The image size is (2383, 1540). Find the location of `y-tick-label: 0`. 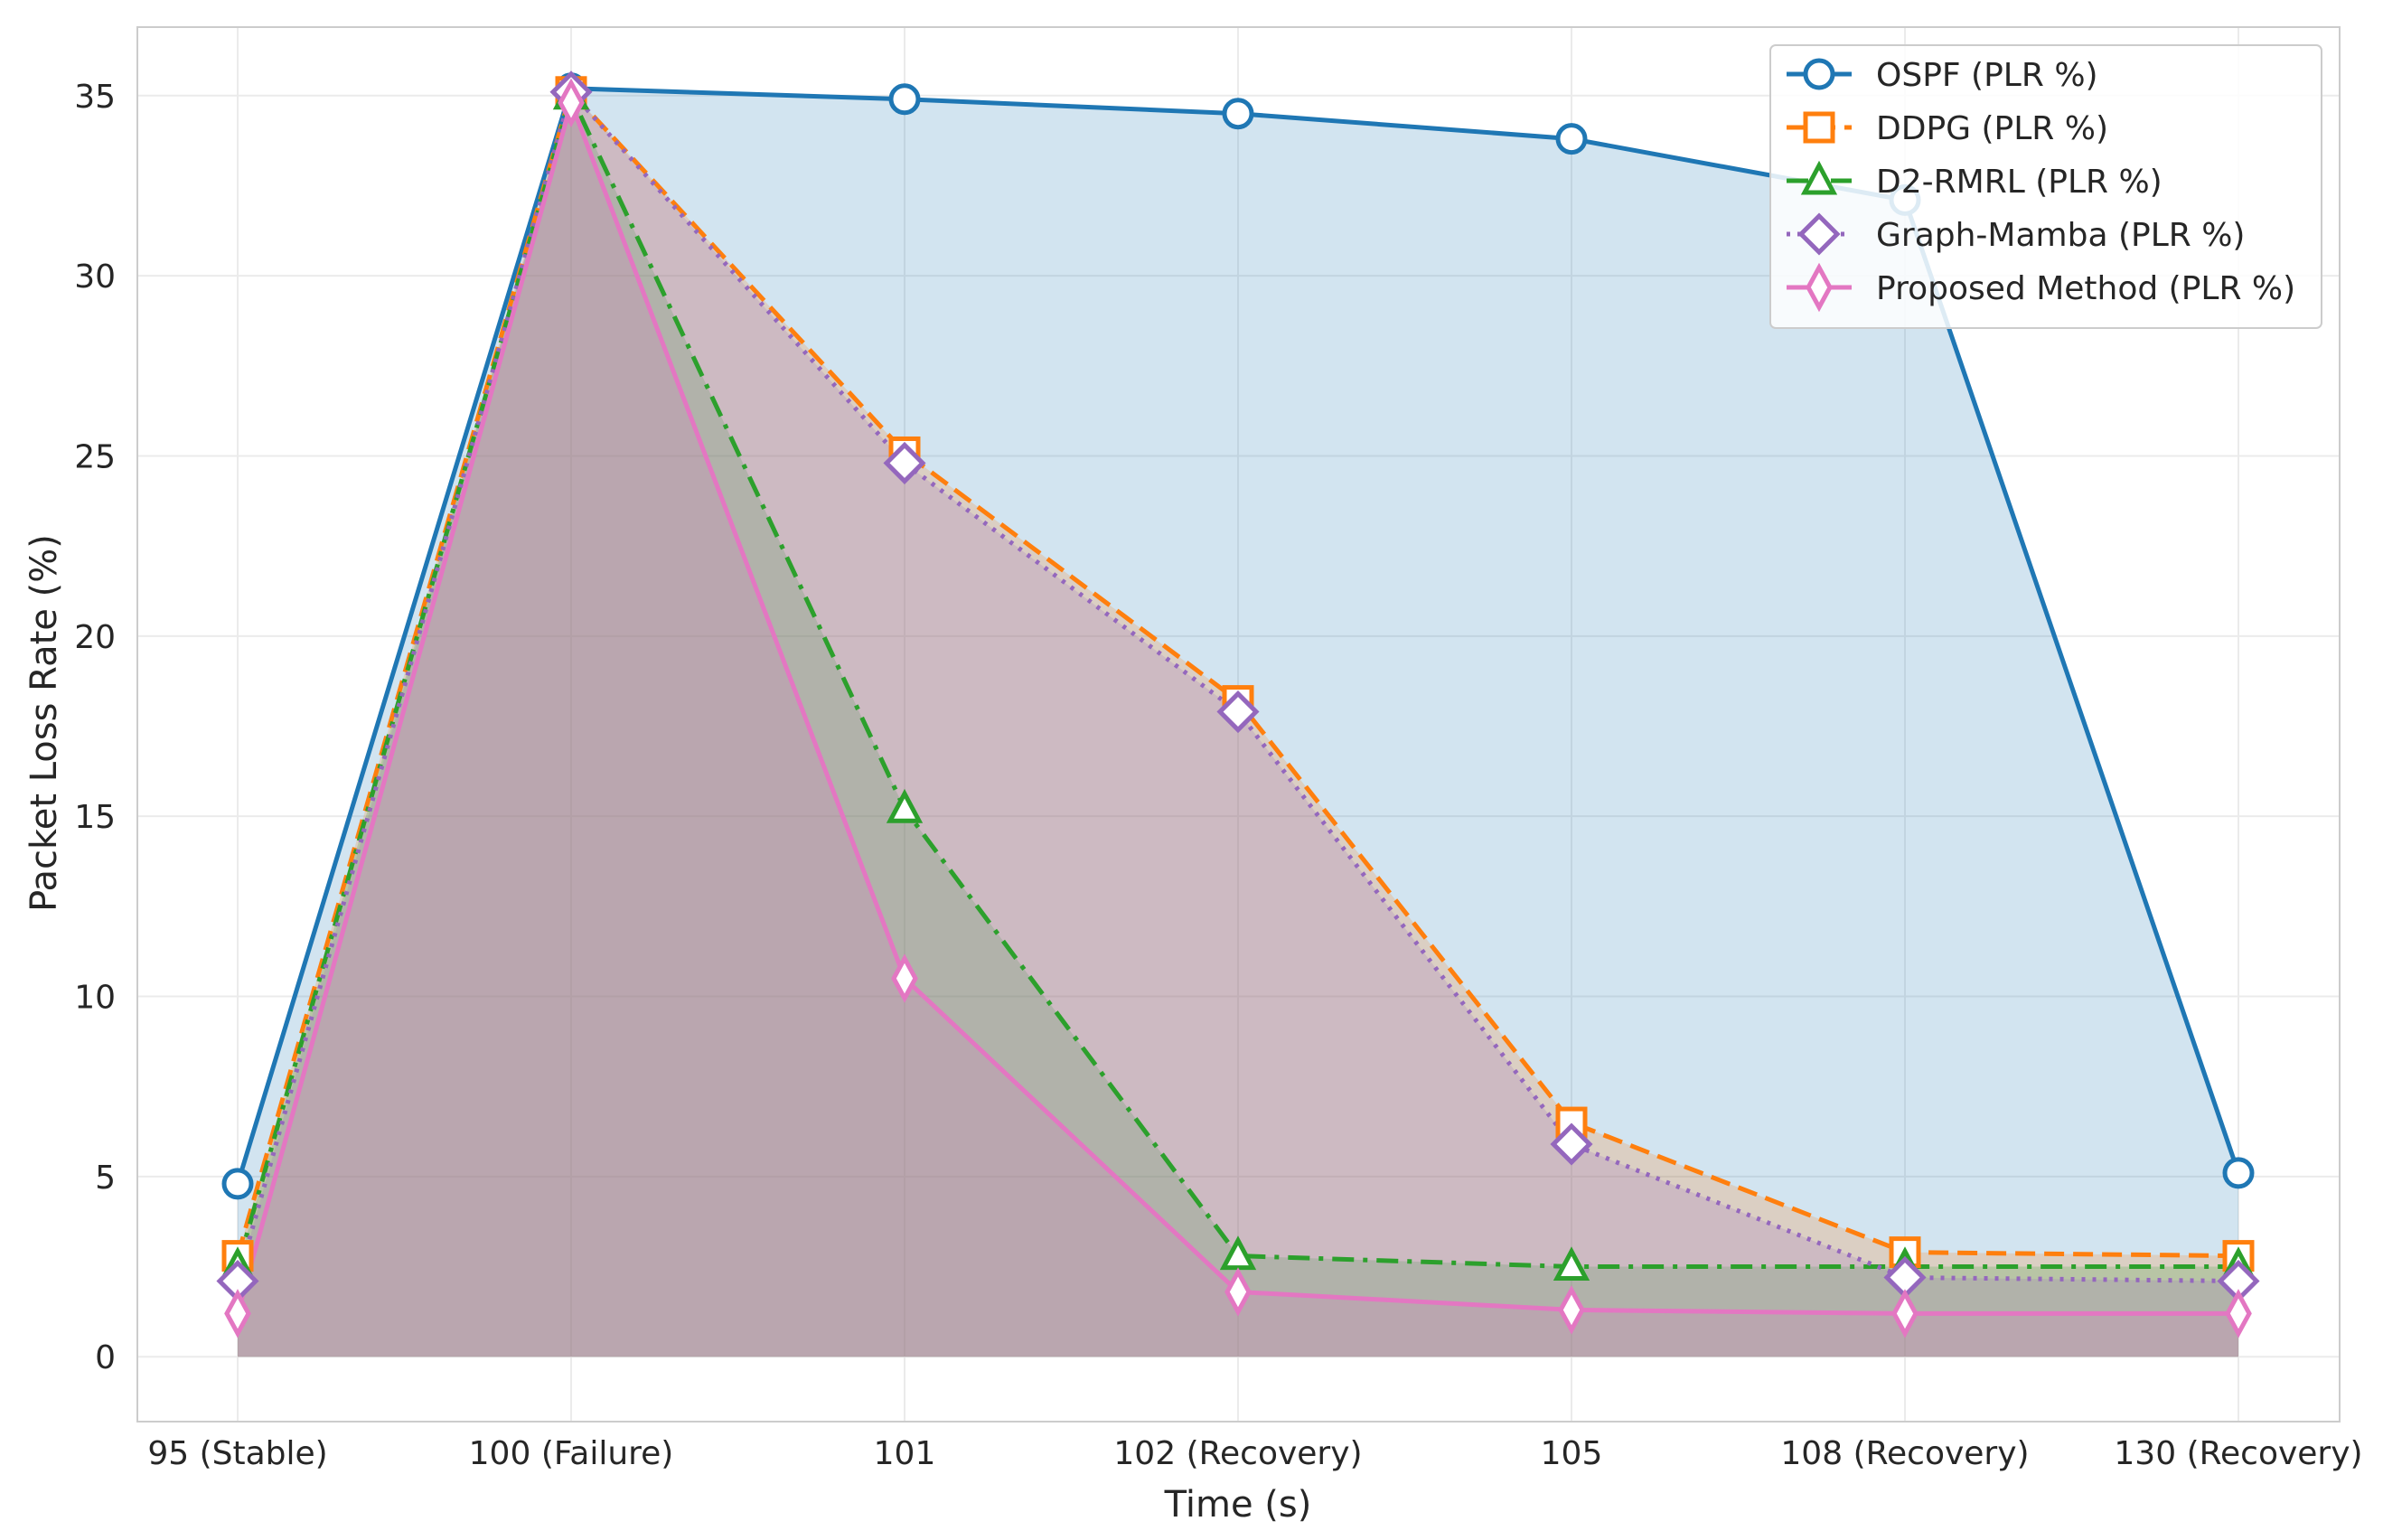

y-tick-label: 0 is located at coordinates (105, 1357).